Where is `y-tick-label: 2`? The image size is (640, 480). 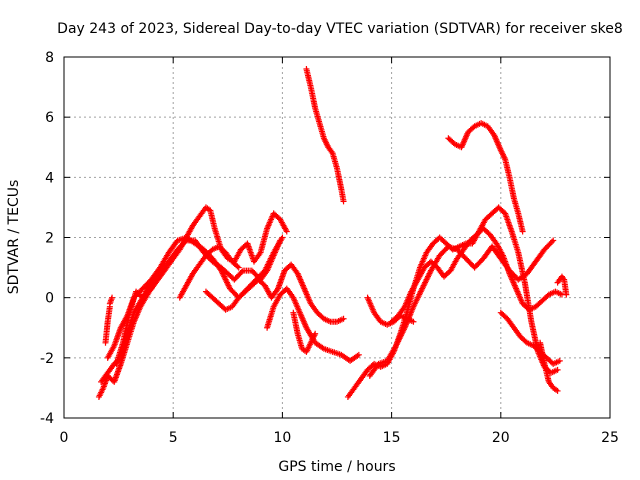
y-tick-label: 2 is located at coordinates (49, 239).